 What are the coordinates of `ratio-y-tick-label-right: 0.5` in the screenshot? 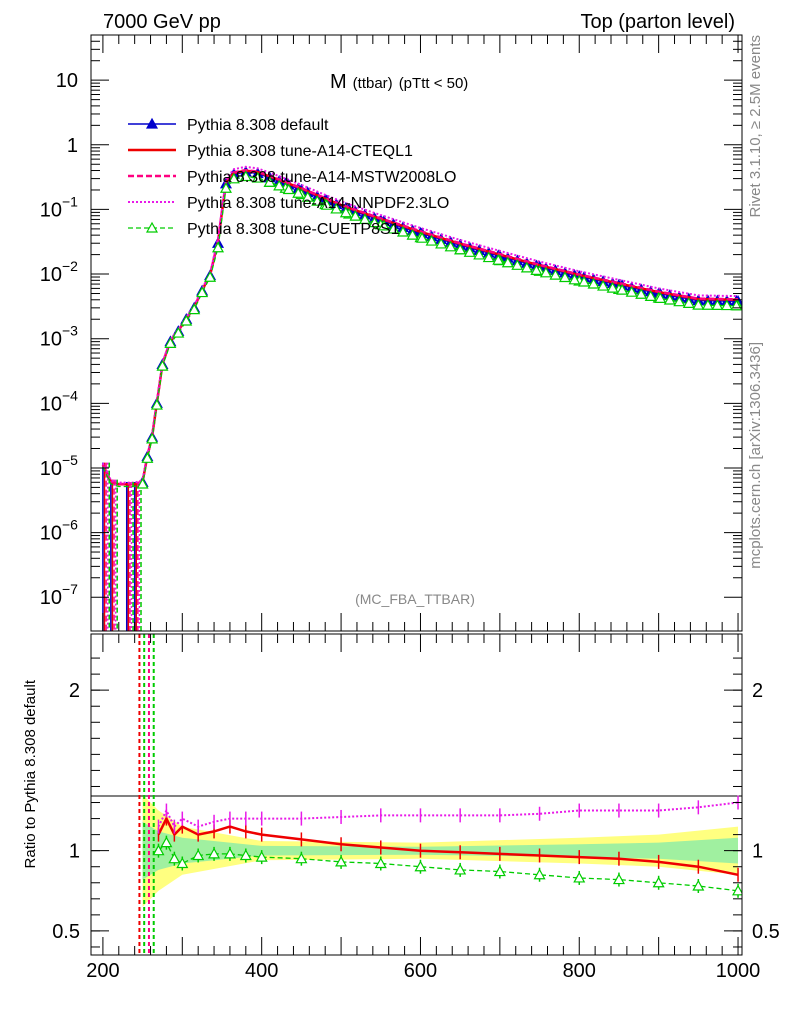 It's located at (766, 932).